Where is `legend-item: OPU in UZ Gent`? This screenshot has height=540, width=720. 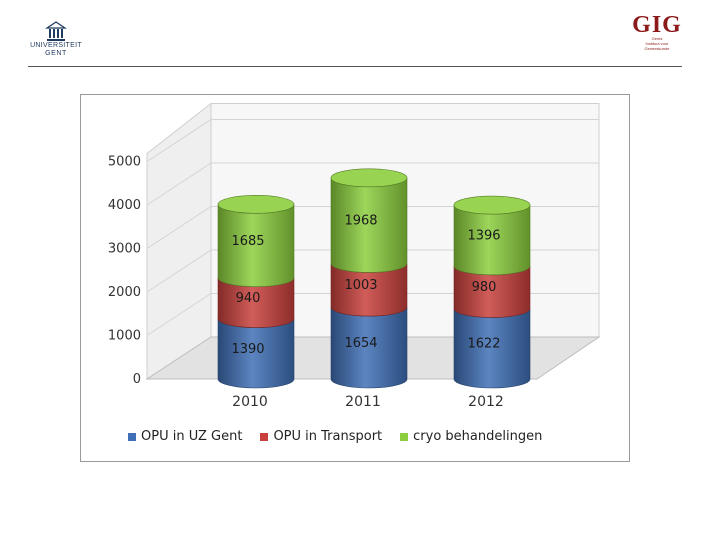 legend-item: OPU in UZ Gent is located at coordinates (185, 436).